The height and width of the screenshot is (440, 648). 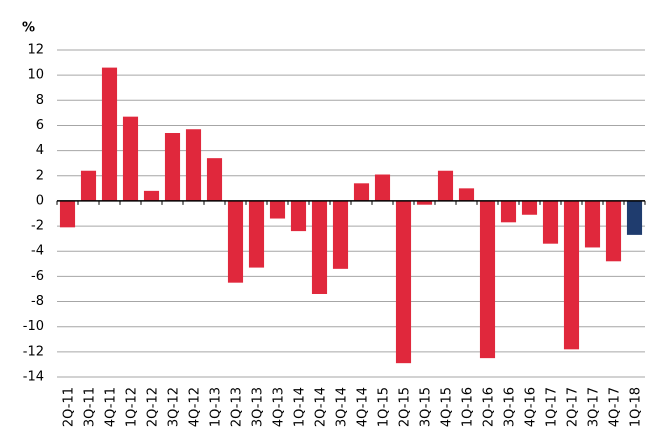 I want to click on y-tick-label: -12, so click(x=33, y=351).